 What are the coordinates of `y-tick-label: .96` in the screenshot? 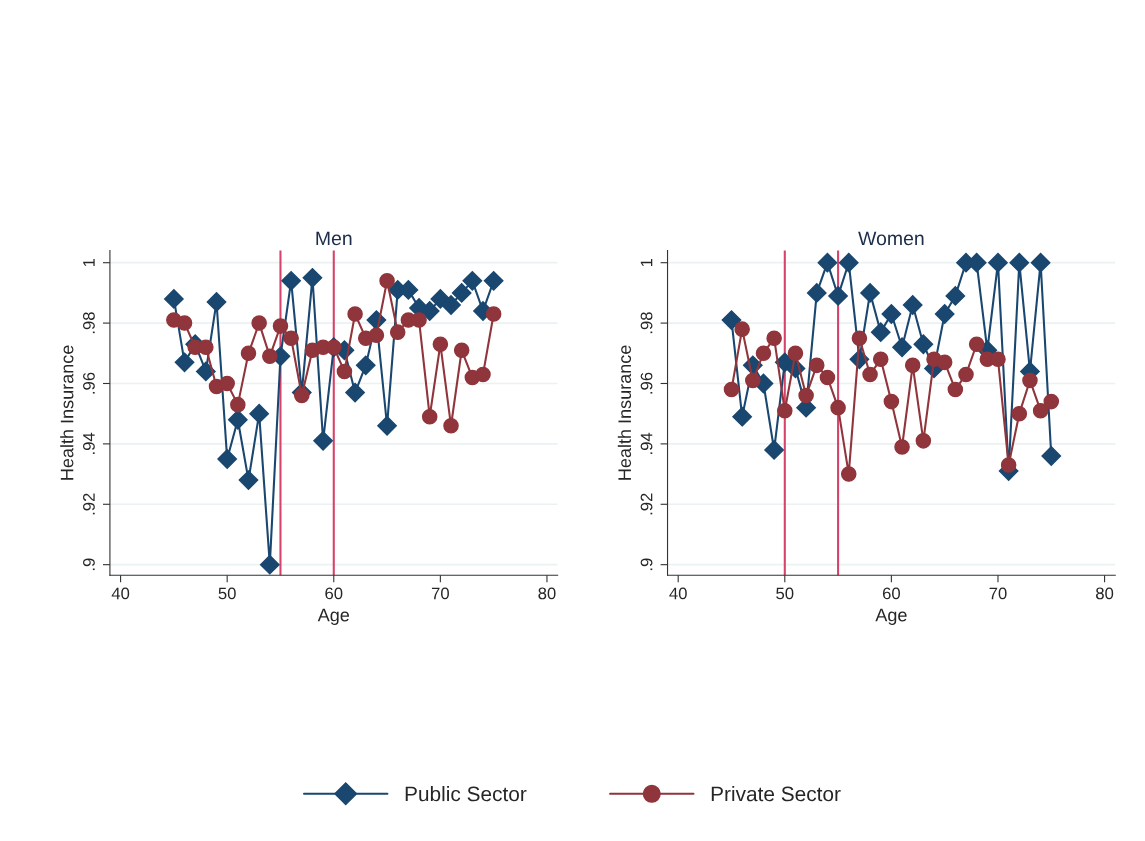 It's located at (89, 383).